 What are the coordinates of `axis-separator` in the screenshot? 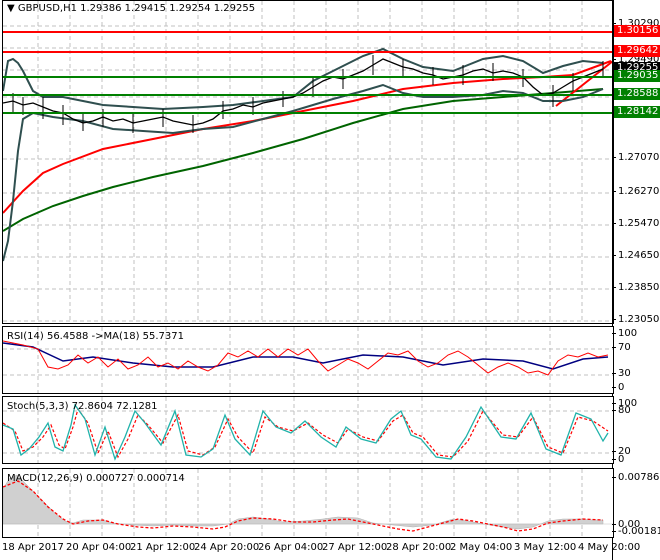 It's located at (612, 280).